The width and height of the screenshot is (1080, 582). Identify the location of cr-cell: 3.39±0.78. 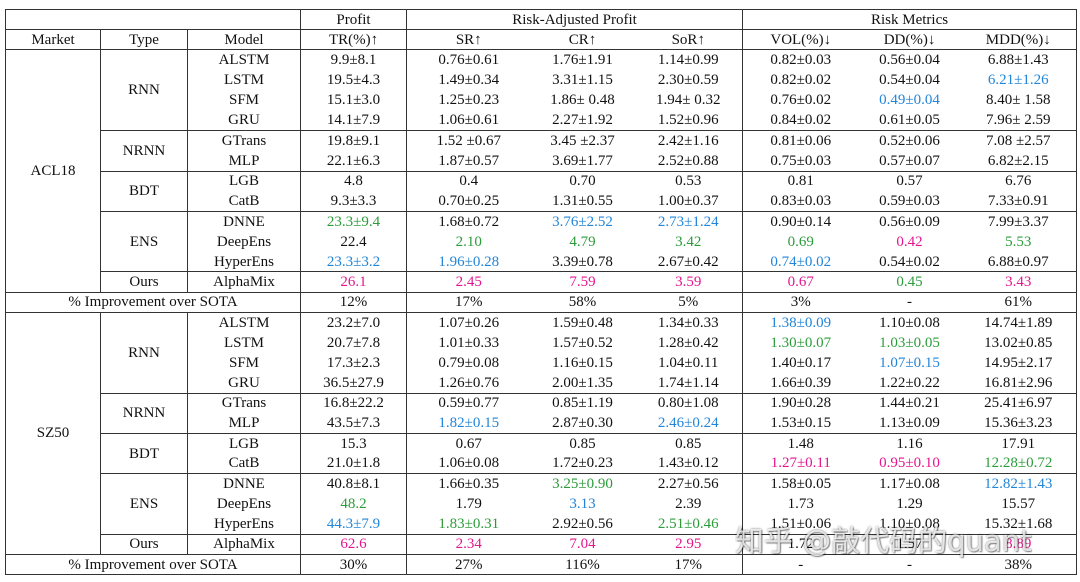
(582, 261).